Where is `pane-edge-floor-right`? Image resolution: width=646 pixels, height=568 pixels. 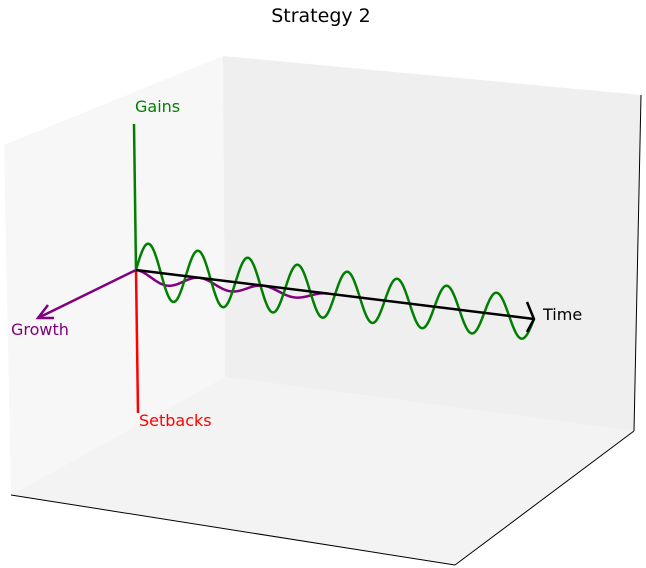
pane-edge-floor-right is located at coordinates (544, 498).